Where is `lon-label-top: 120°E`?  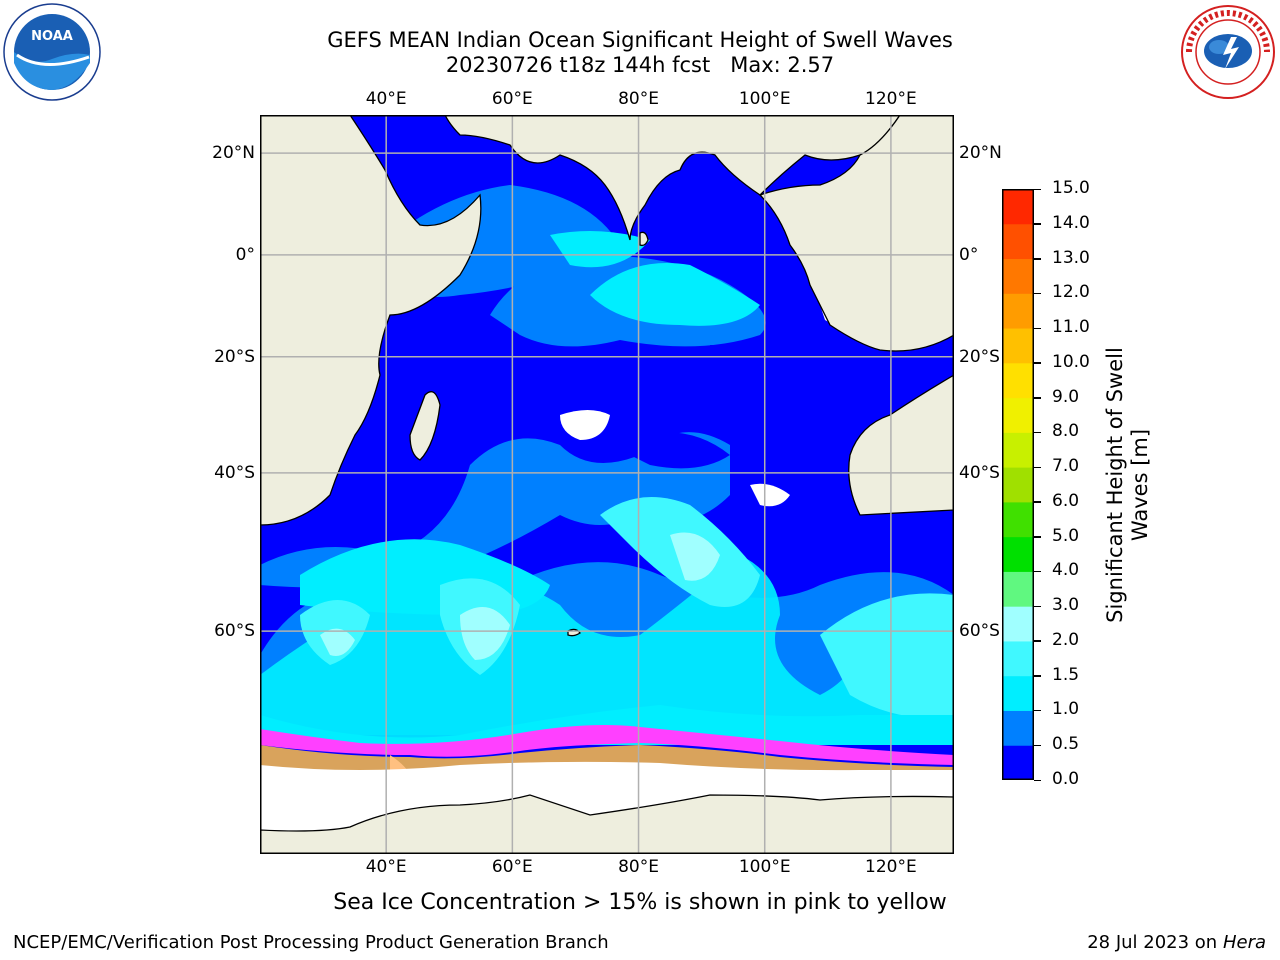 lon-label-top: 120°E is located at coordinates (891, 99).